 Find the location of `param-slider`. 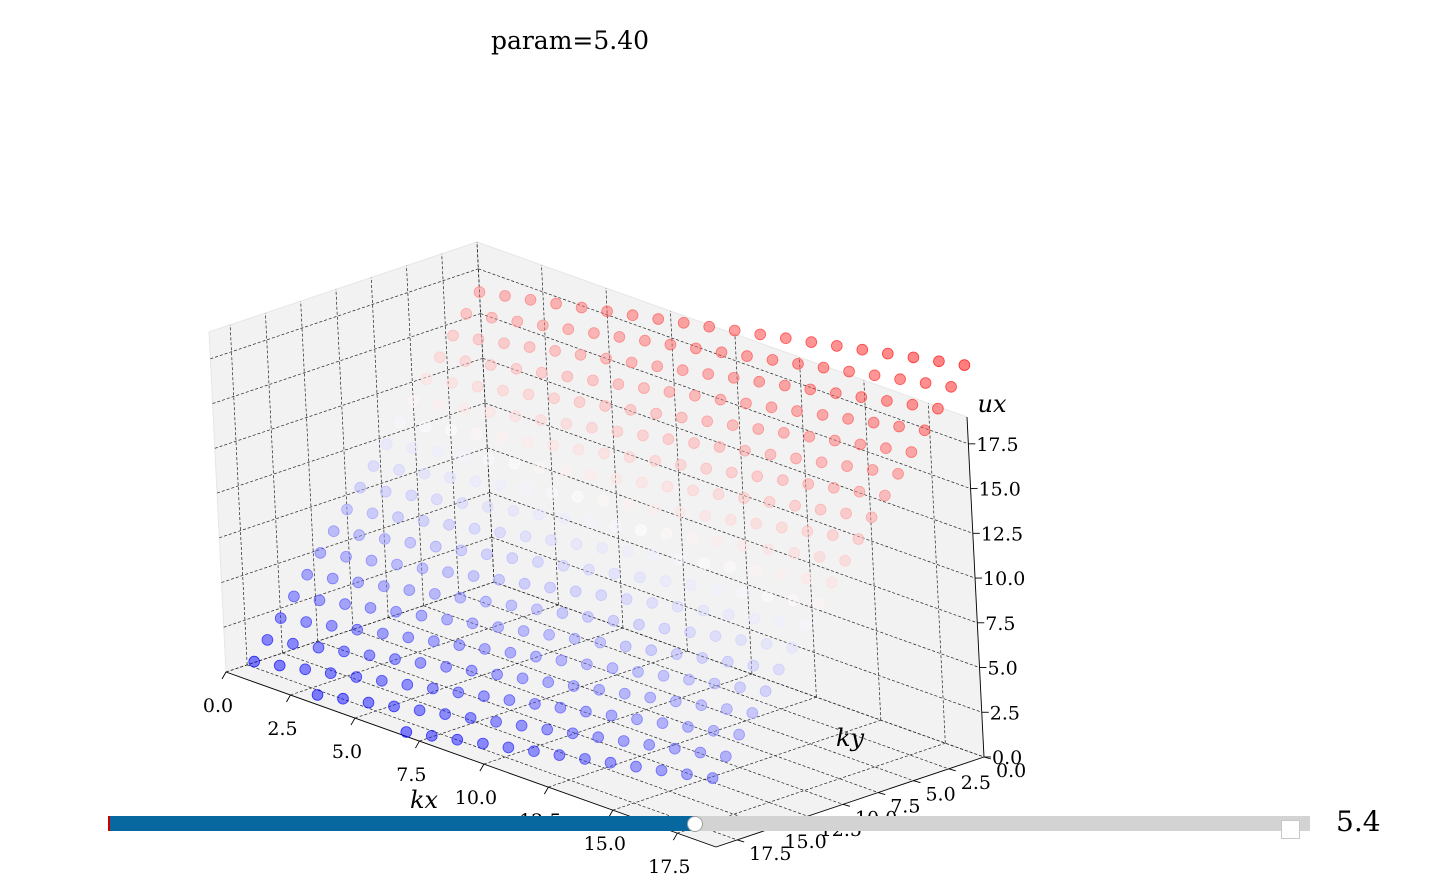

param-slider is located at coordinates (709, 824).